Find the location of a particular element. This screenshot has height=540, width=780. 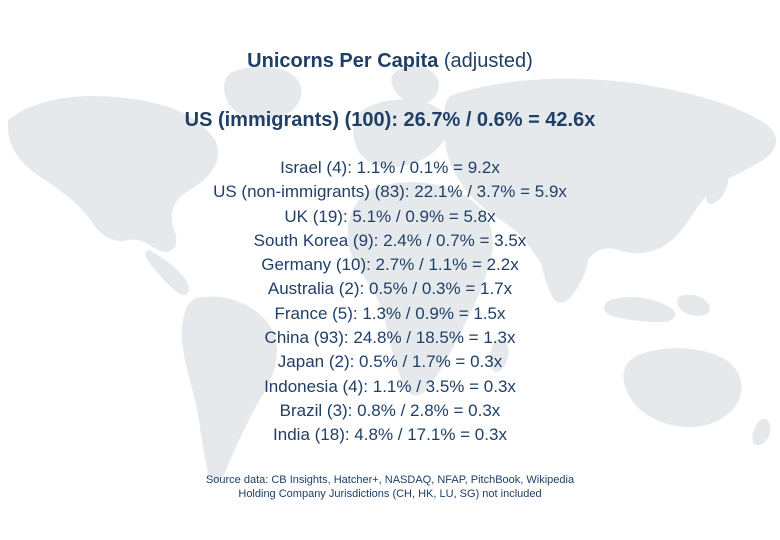

list-item: Brazil (3): 0.8% / 2.8% = 0.3x is located at coordinates (390, 410).